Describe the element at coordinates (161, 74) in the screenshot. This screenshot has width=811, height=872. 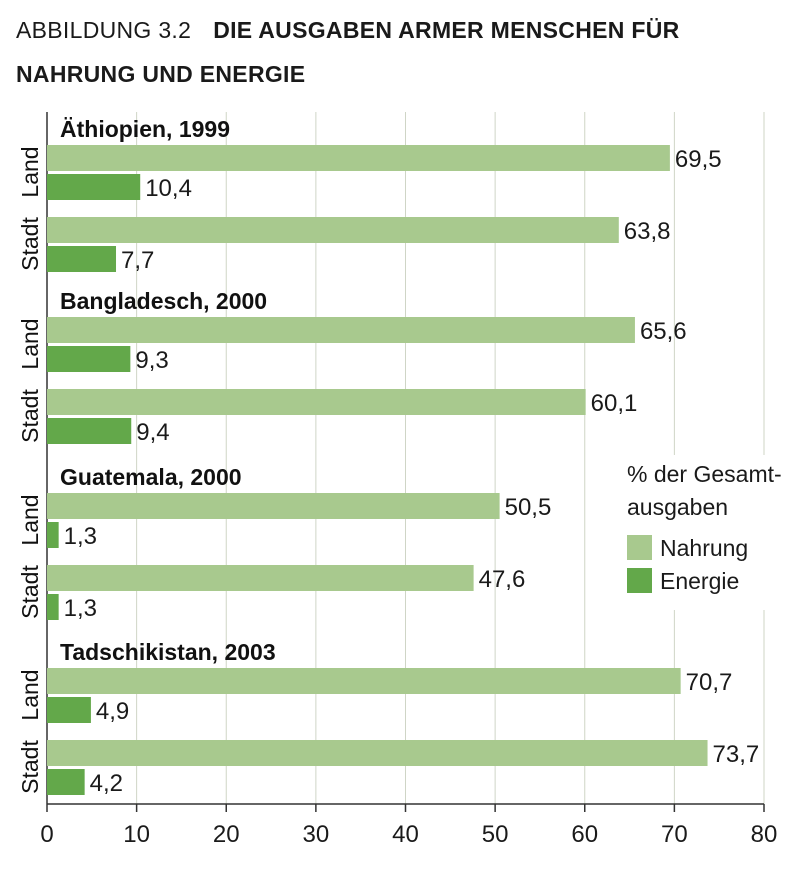
I see `figure-title-line-2: NAHRUNG UND ENERGIE` at that location.